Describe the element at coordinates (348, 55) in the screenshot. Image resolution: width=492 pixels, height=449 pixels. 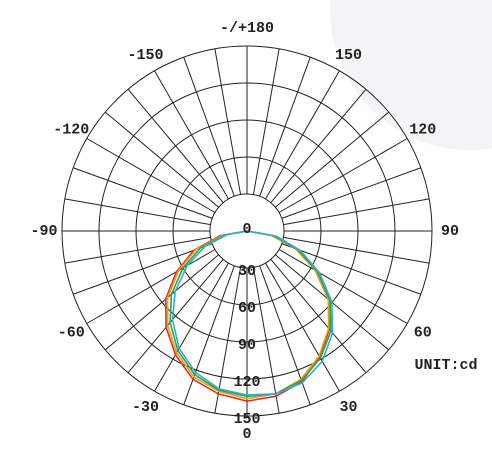
I see `angle-tick-label: 150` at that location.